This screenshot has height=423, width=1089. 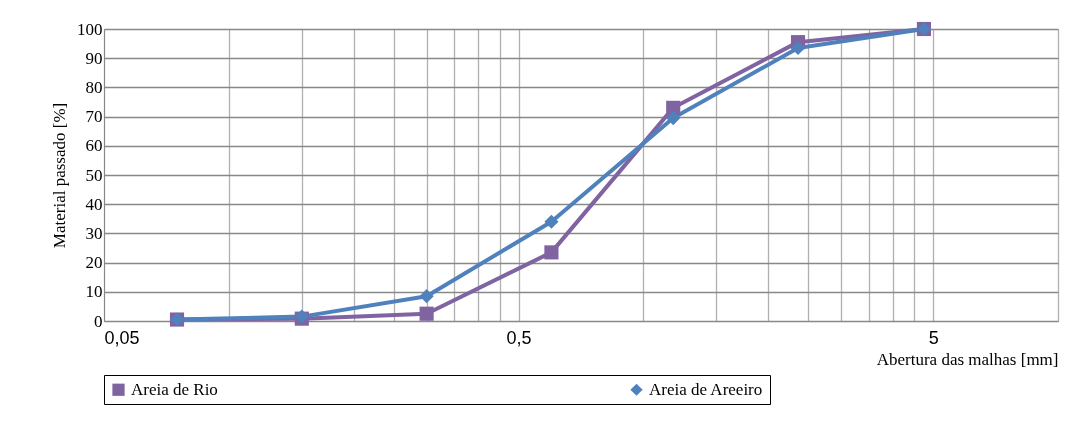 What do you see at coordinates (94, 204) in the screenshot?
I see `y-tick-label: 40` at bounding box center [94, 204].